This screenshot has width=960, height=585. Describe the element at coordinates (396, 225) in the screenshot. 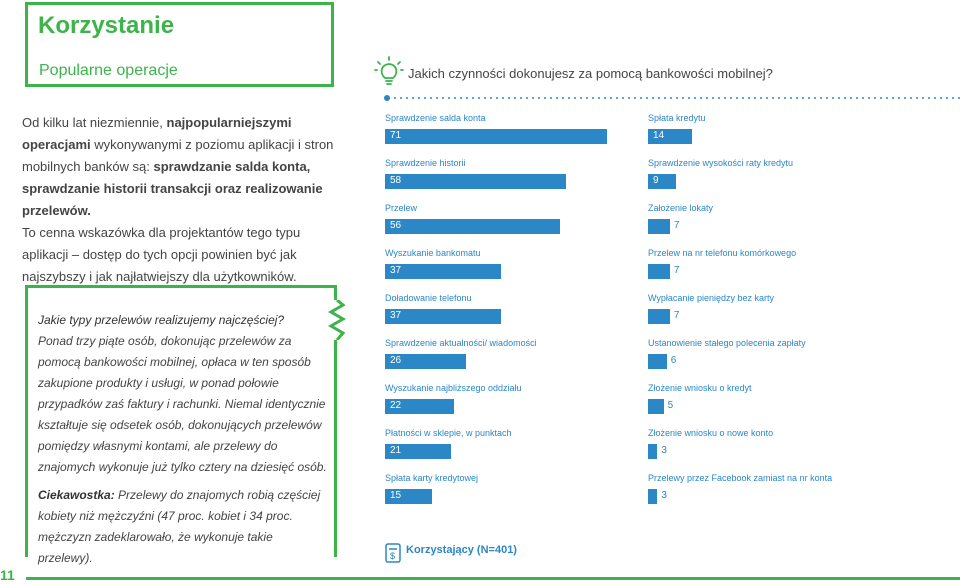

I see `bar-value-label: 56` at that location.